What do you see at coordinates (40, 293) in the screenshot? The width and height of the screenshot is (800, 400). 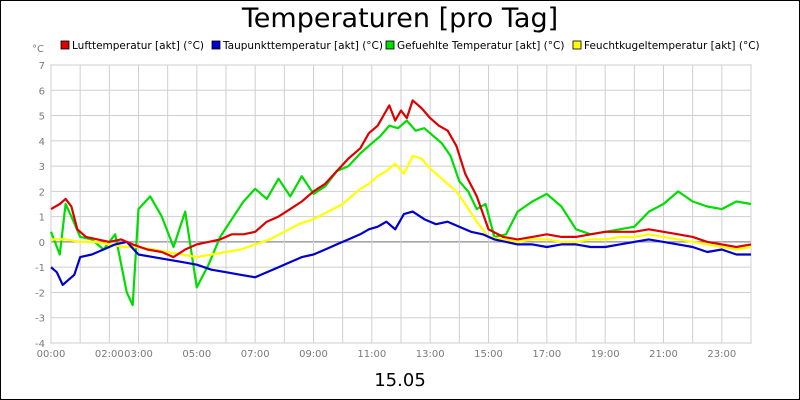 I see `y-tick-label: -2` at bounding box center [40, 293].